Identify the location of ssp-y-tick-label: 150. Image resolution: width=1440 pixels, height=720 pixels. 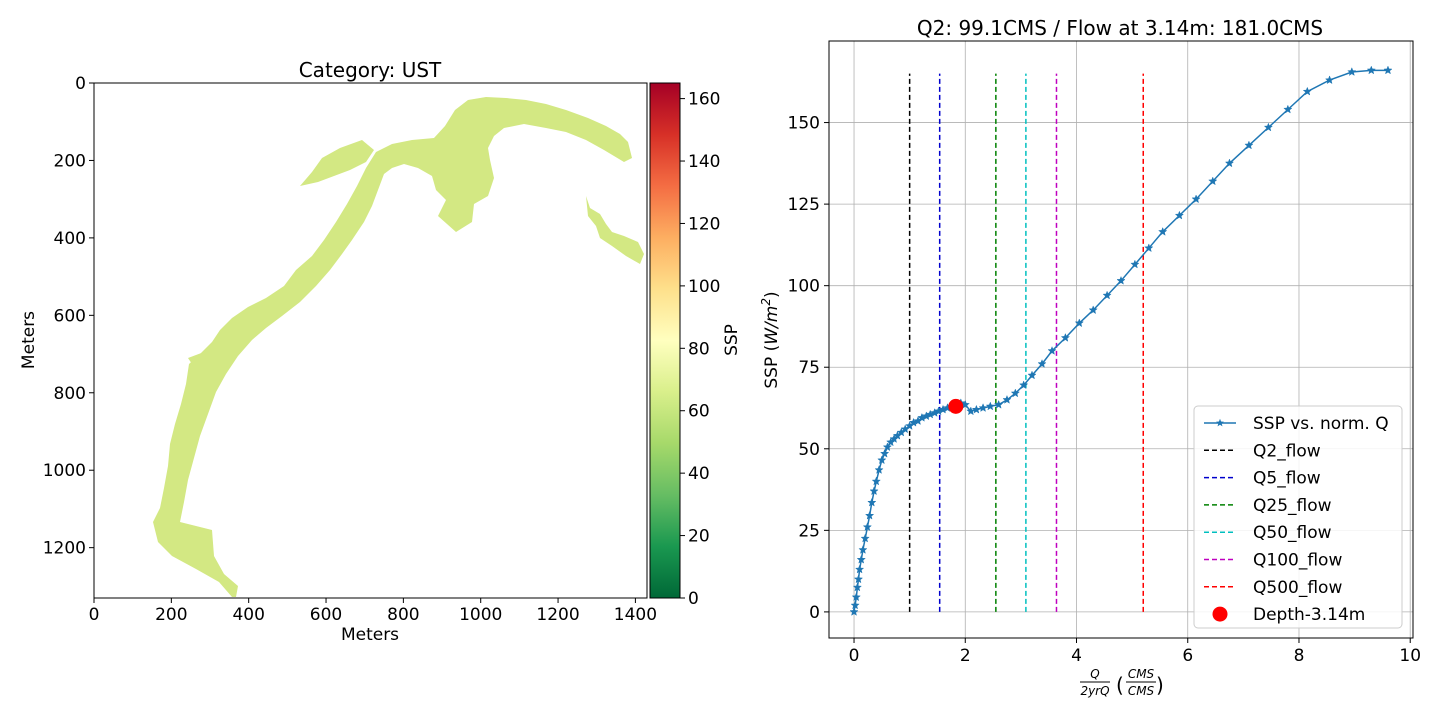
(804, 124).